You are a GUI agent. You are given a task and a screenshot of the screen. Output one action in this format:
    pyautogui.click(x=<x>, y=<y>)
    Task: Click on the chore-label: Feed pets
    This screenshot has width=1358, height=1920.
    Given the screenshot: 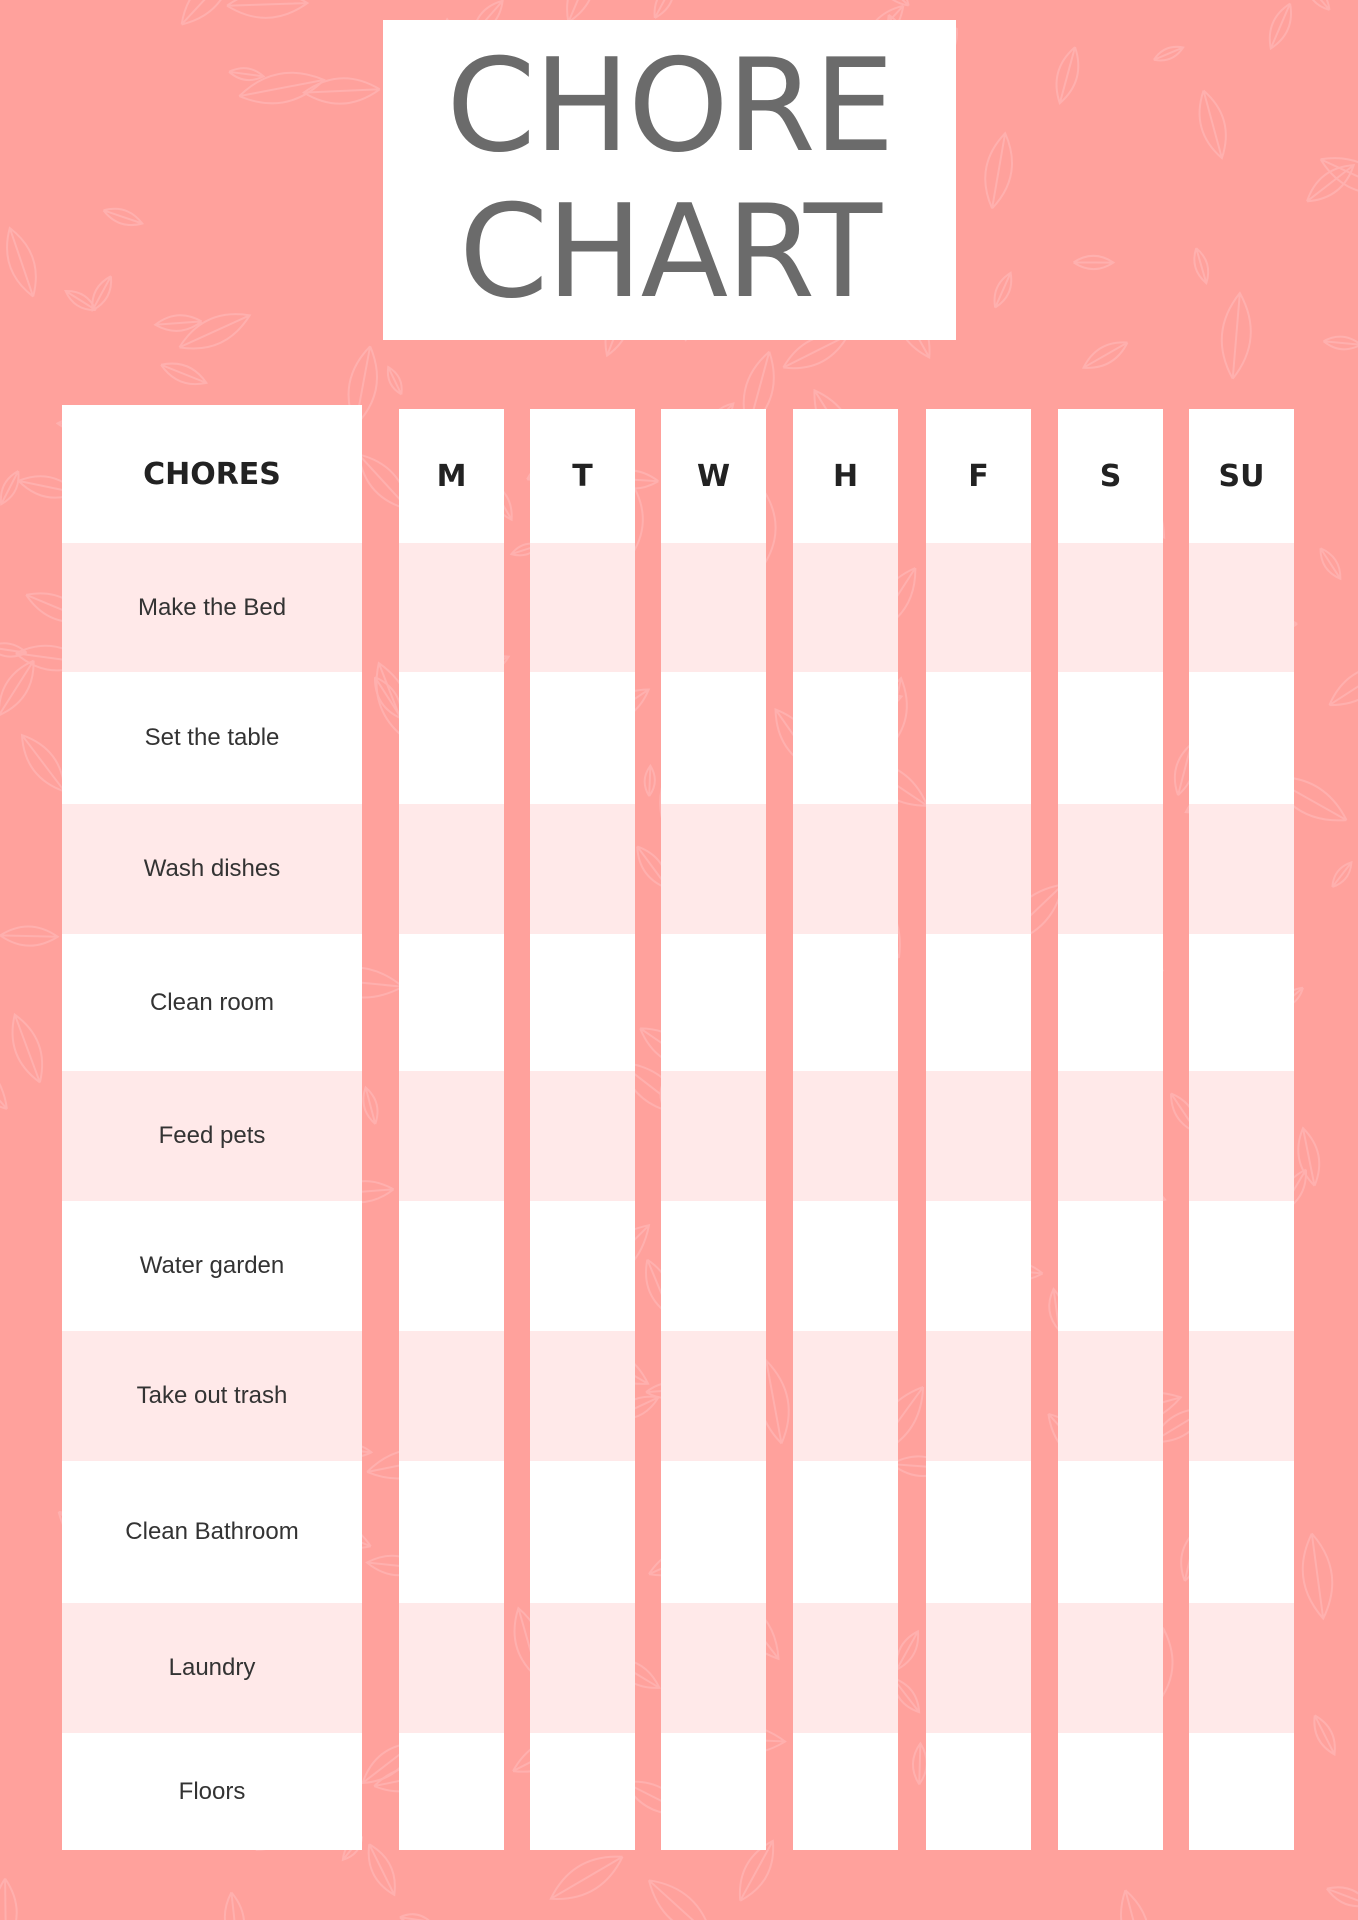 What is the action you would take?
    pyautogui.click(x=212, y=1136)
    